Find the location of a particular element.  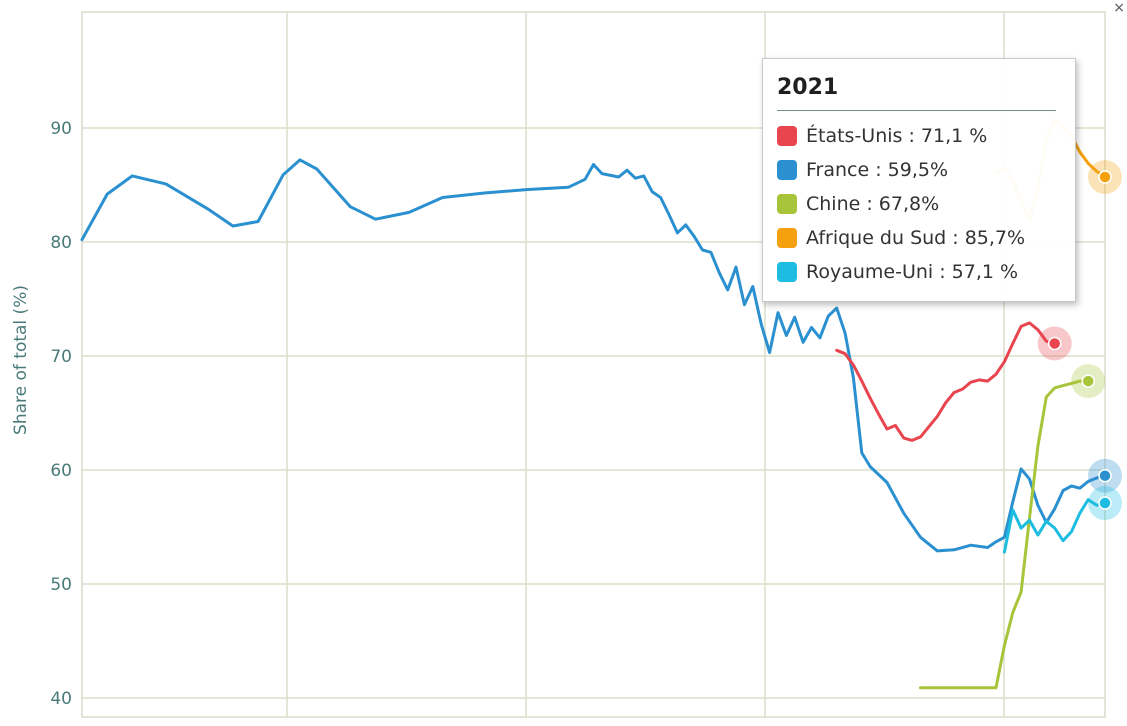

data-point-afrique-du-sud is located at coordinates (1105, 177).